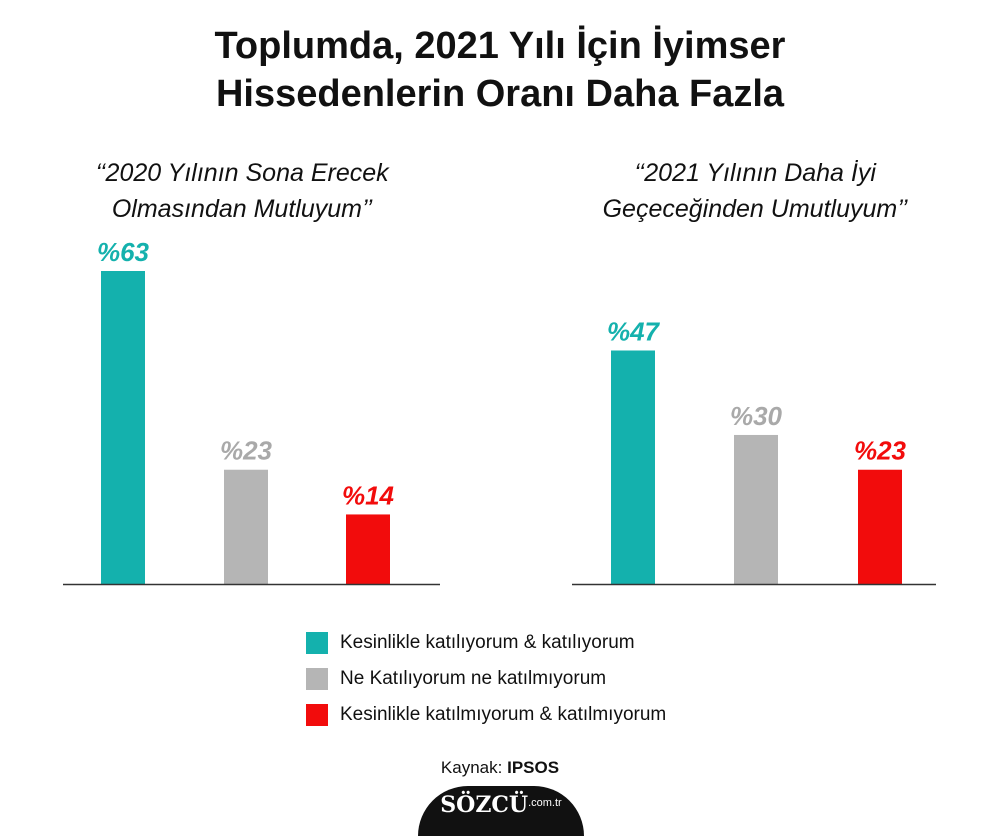 The height and width of the screenshot is (836, 1000). What do you see at coordinates (471, 767) in the screenshot?
I see `source-prefix: Kaynak:` at bounding box center [471, 767].